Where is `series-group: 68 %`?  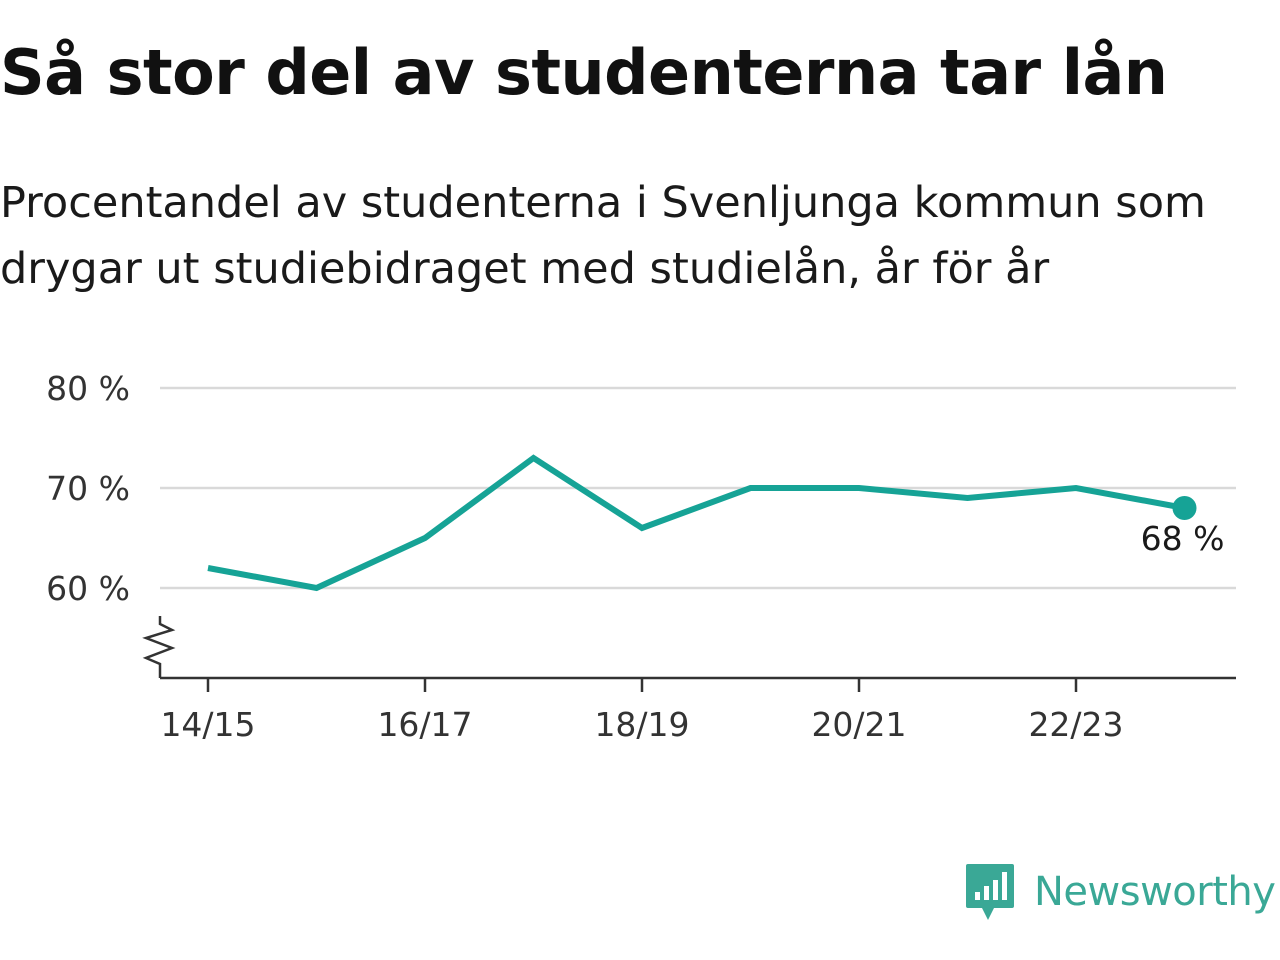
series-group: 68 % is located at coordinates (716, 523).